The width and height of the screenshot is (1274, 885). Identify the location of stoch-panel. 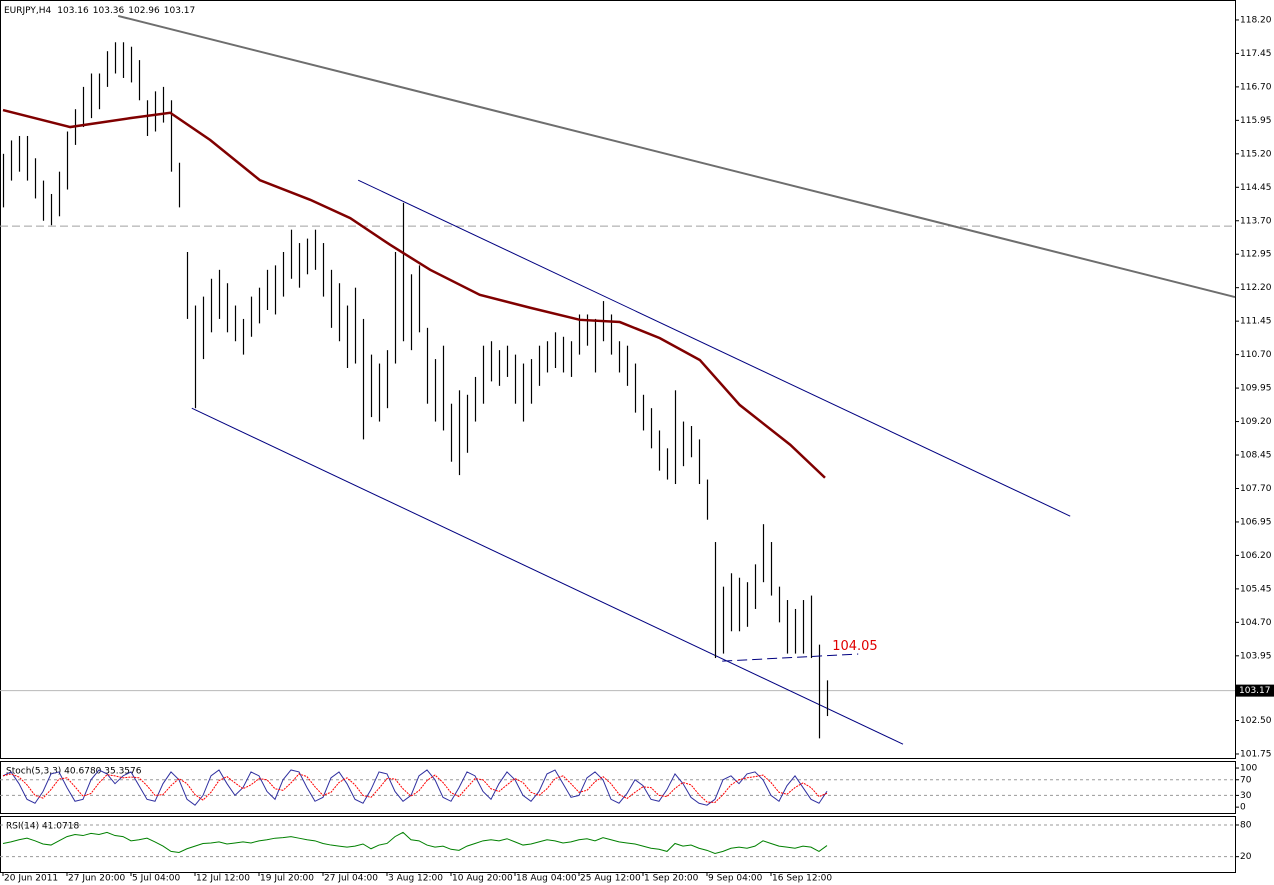
(618, 787).